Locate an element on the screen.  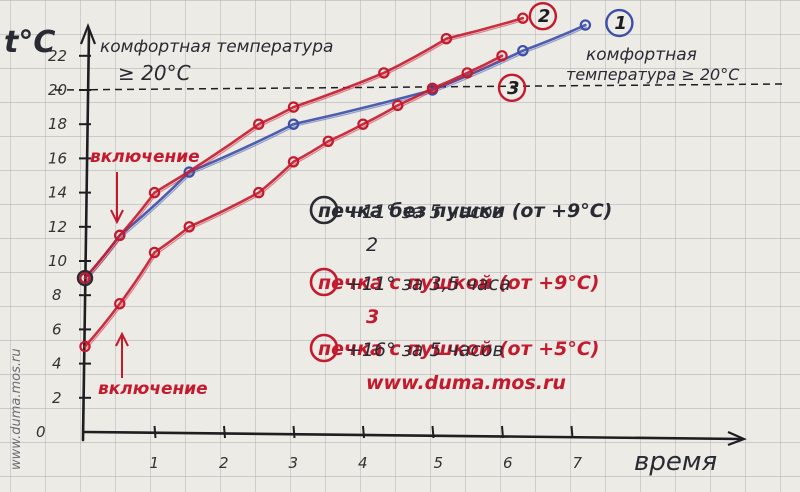
series-marker-label-2: 2 is located at coordinates (544, 16).